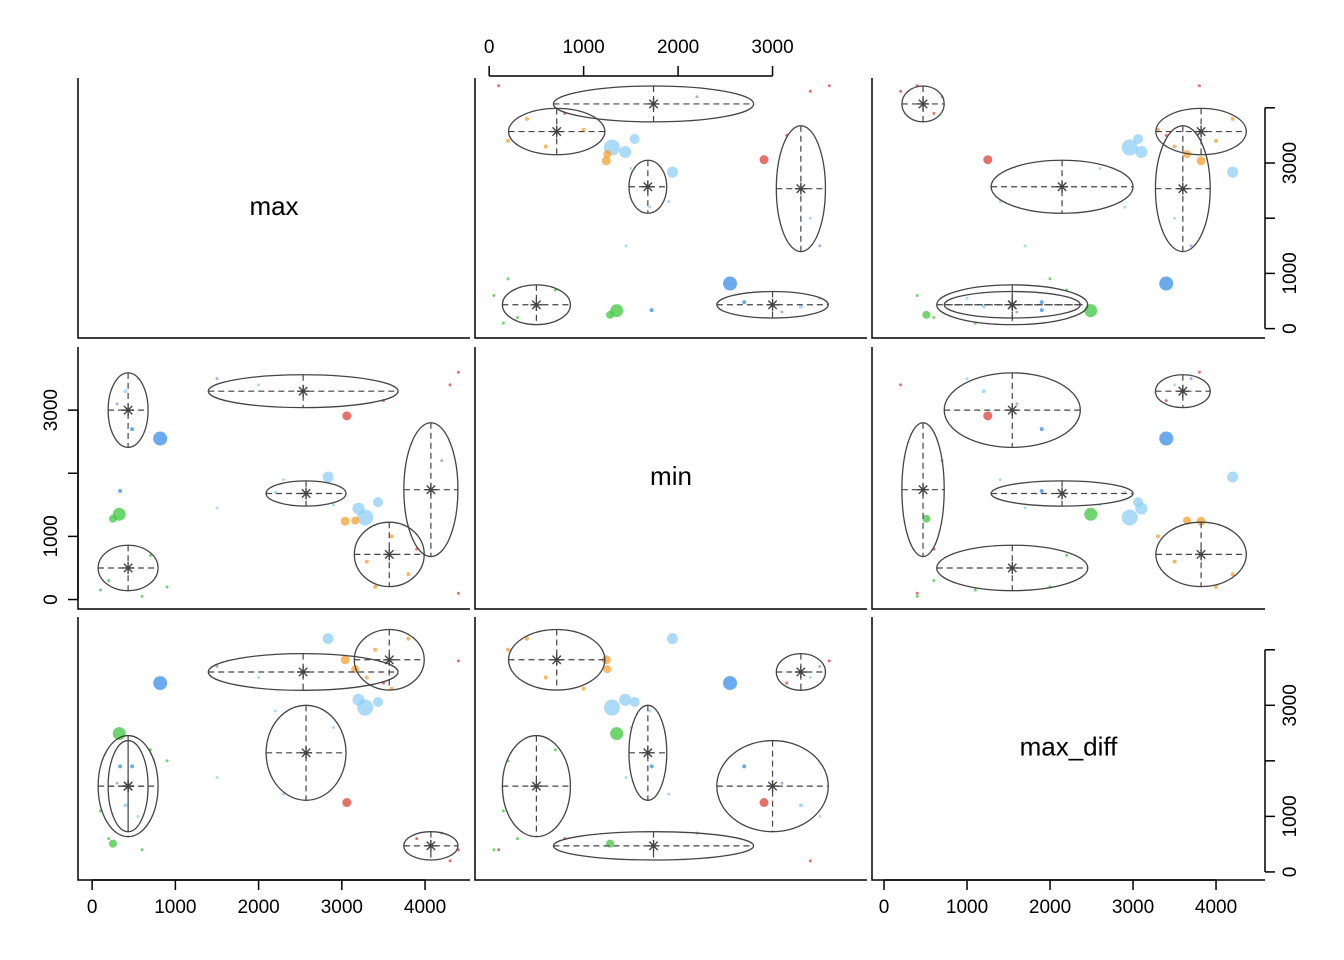 The width and height of the screenshot is (1344, 960). I want to click on cluster-cross, so click(1183, 391).